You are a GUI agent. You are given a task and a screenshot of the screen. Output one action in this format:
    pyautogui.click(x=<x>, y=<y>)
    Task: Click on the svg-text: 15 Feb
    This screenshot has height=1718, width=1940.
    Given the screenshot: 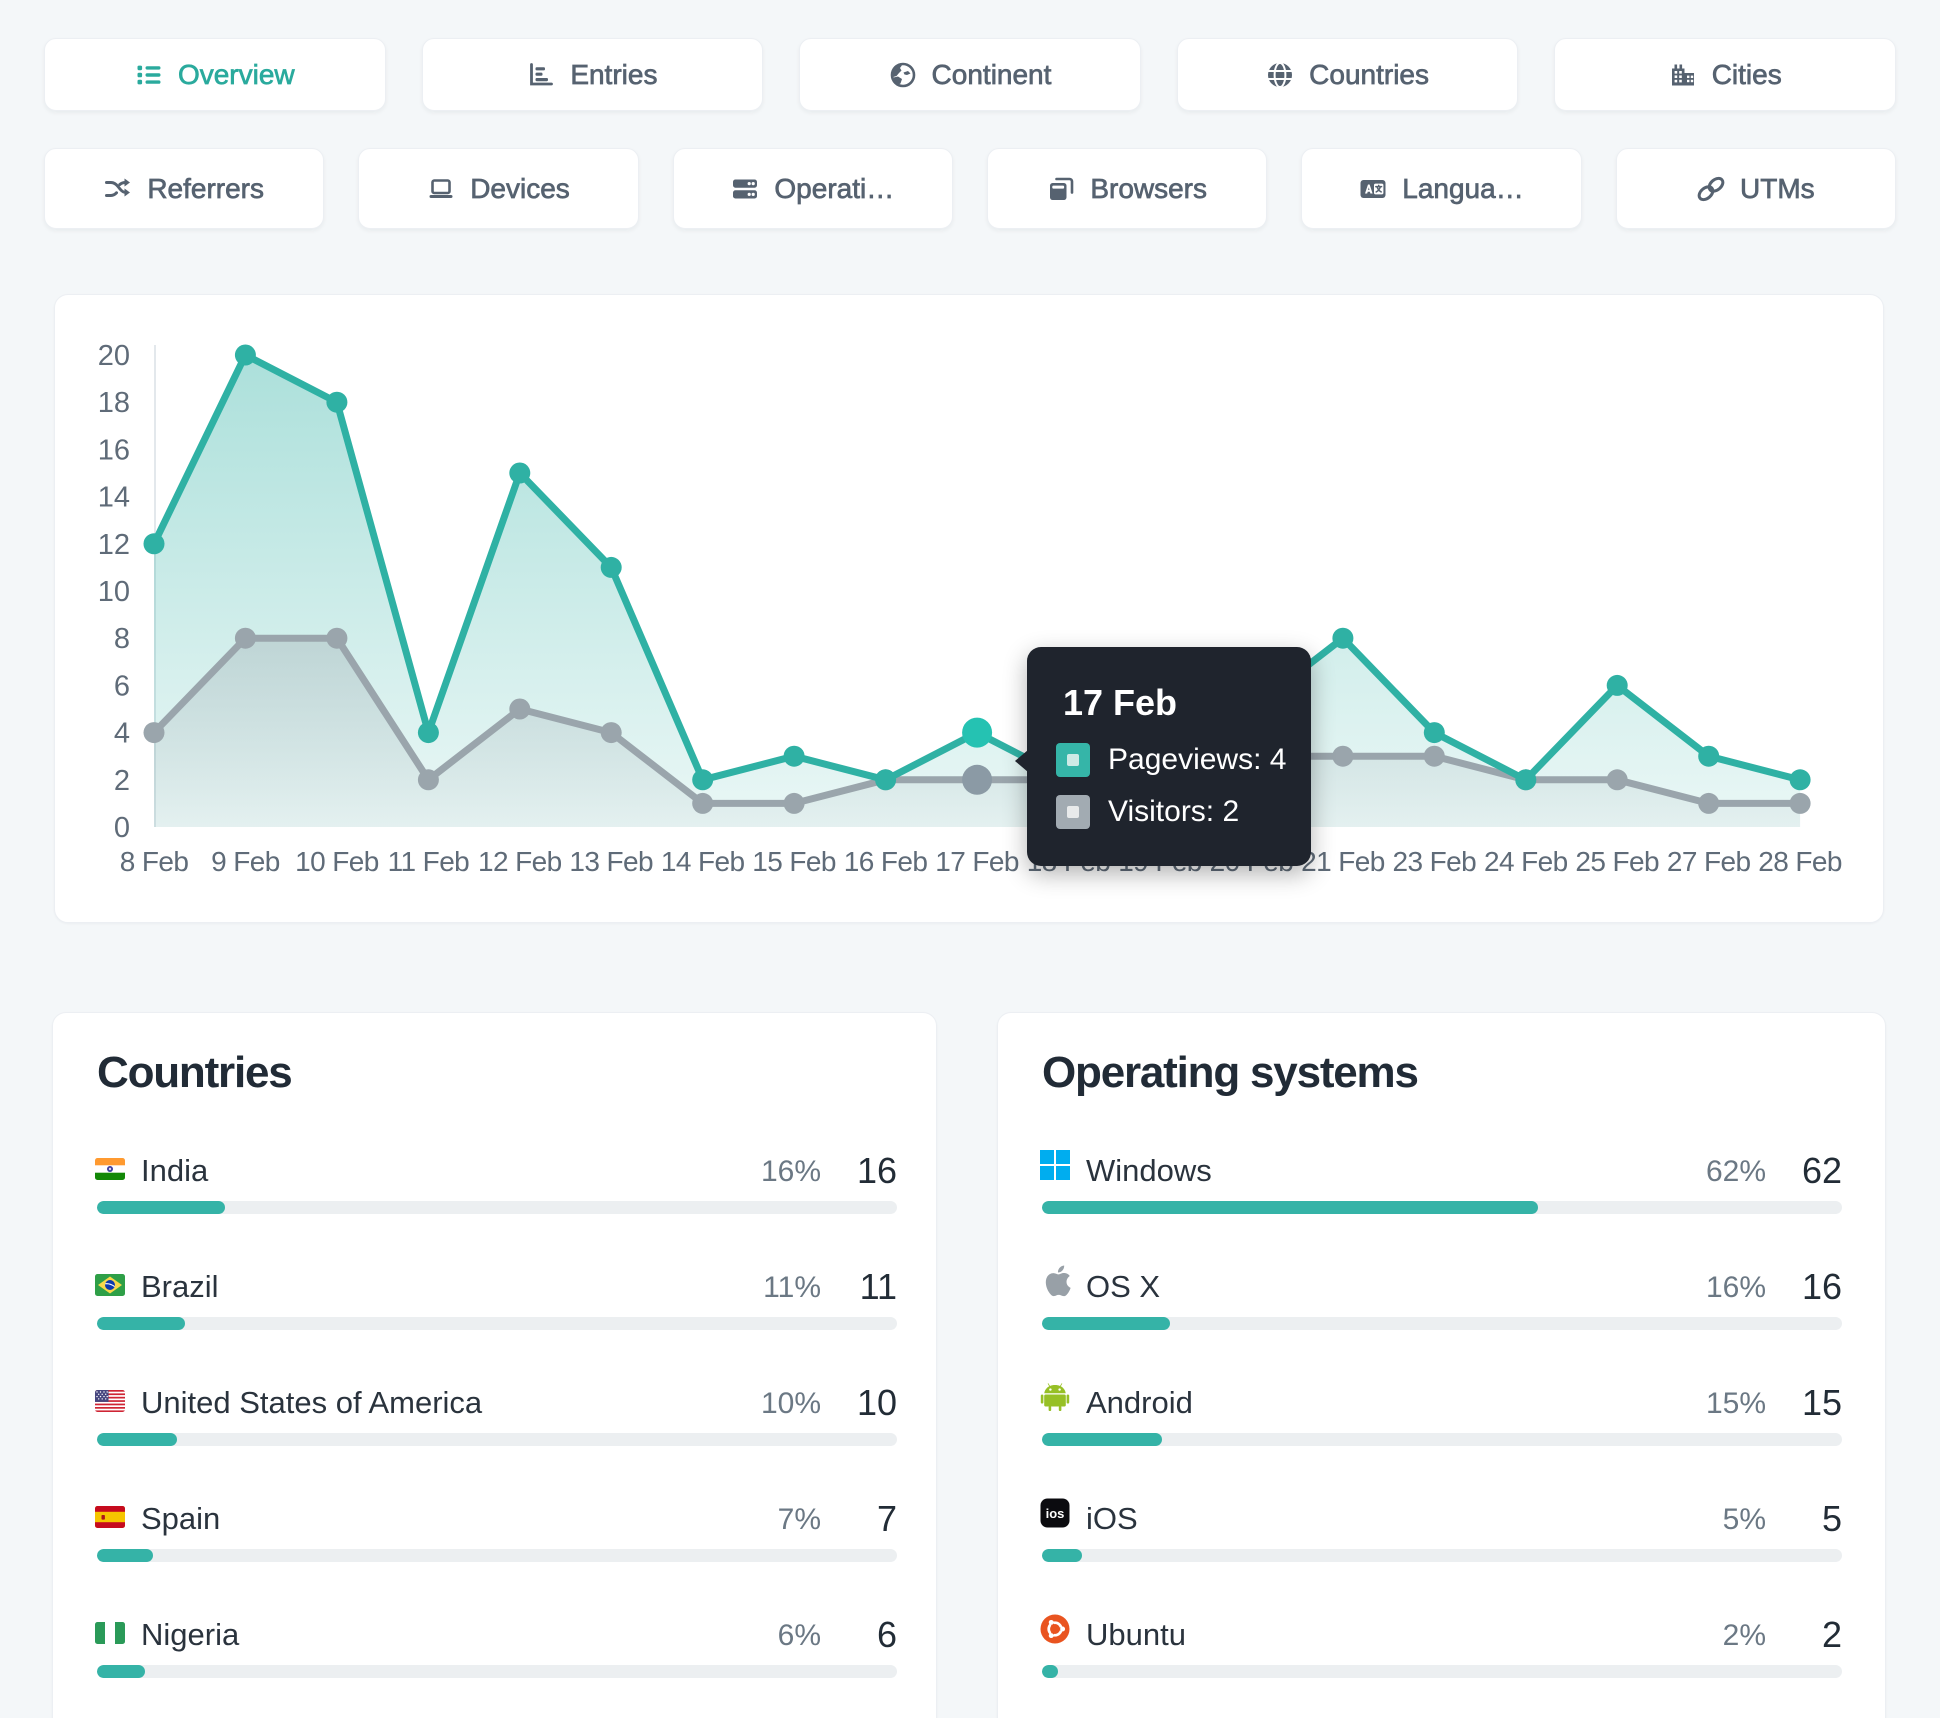 What is the action you would take?
    pyautogui.click(x=794, y=861)
    